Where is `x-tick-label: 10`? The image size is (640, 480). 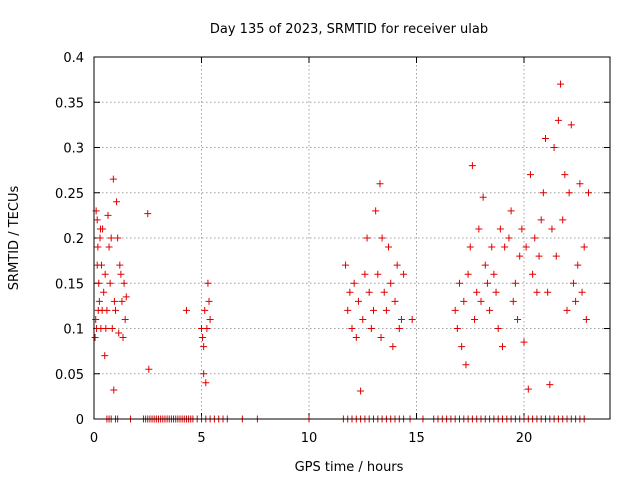
x-tick-label: 10 is located at coordinates (309, 438).